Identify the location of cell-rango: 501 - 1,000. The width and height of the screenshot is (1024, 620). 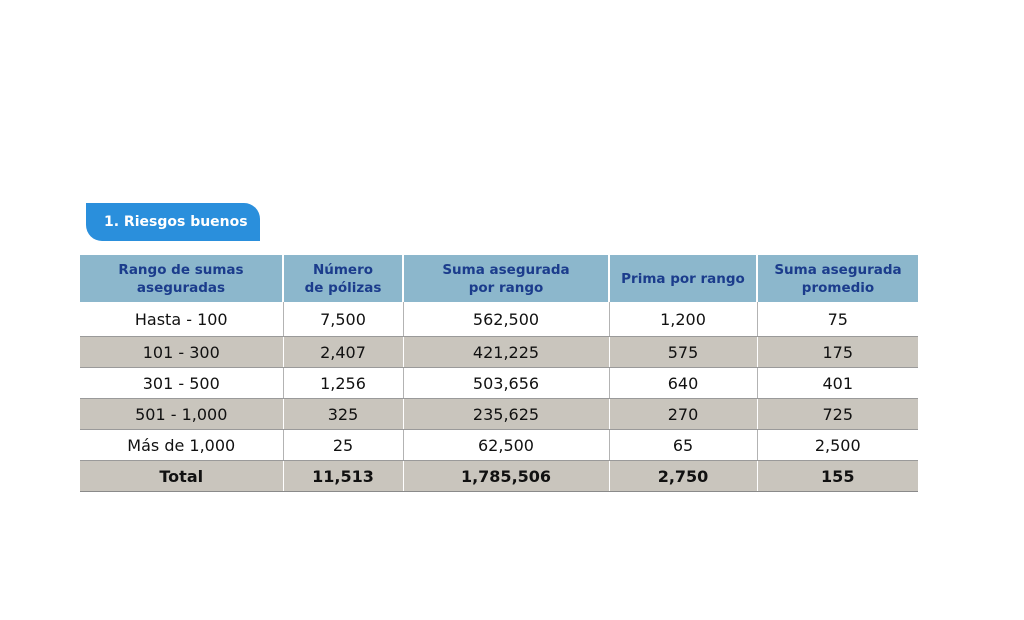
(182, 414).